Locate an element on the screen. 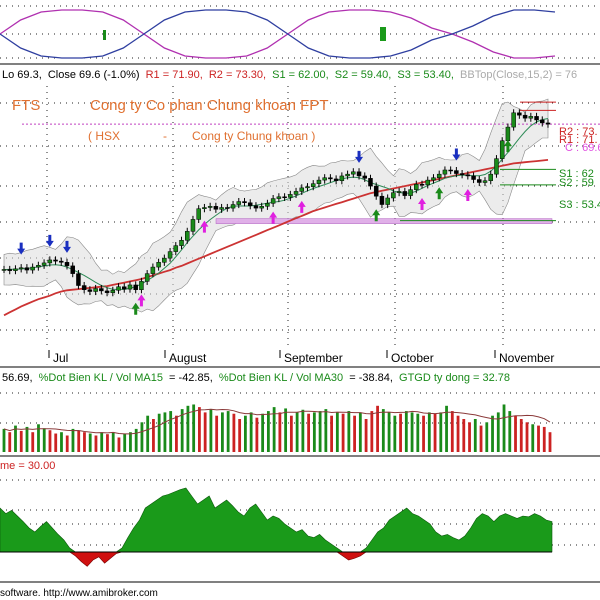  volume-bars is located at coordinates (277, 428).